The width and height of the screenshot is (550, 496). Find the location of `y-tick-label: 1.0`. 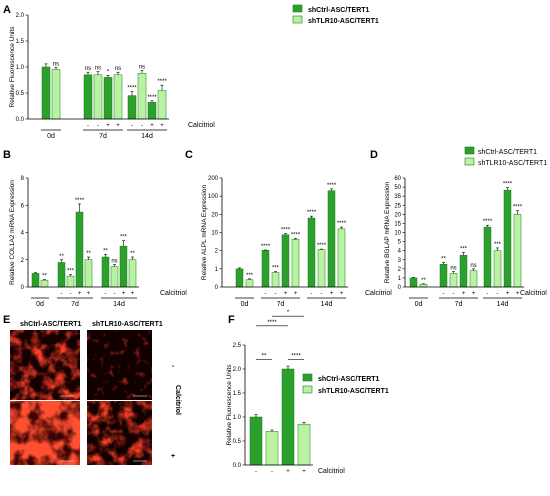

y-tick-label: 1.0 is located at coordinates (237, 418).